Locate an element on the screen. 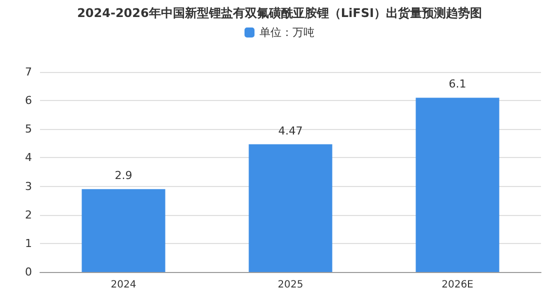 Image resolution: width=559 pixels, height=300 pixels. y-tick-label: 1 is located at coordinates (28, 243).